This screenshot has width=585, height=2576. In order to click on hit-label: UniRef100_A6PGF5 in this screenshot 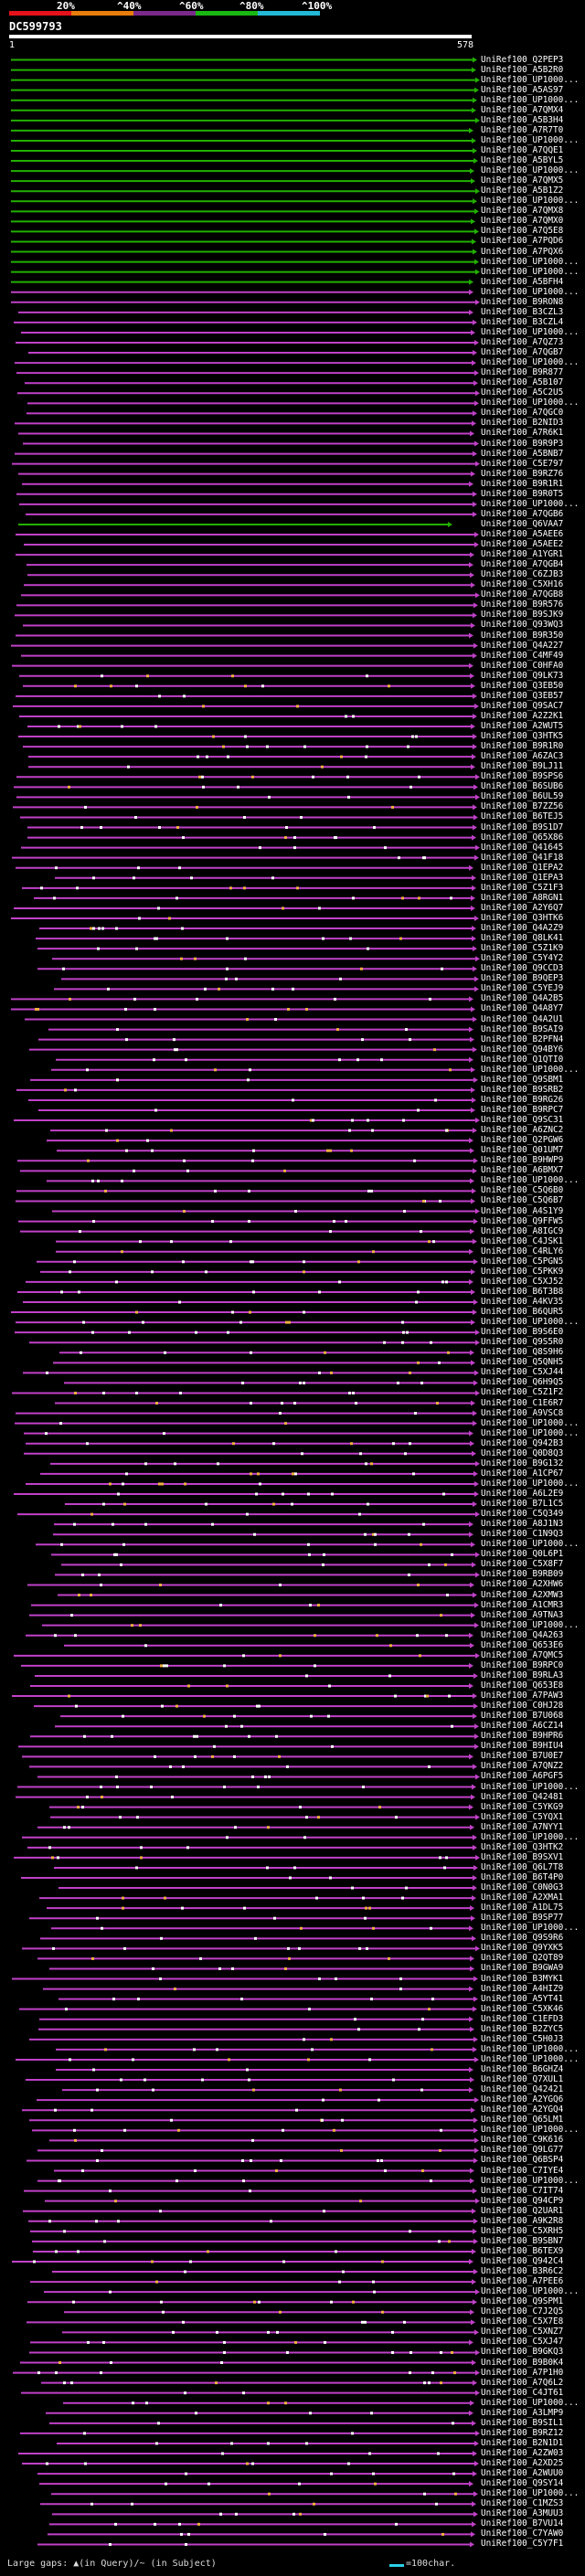, I will do `click(522, 1776)`.